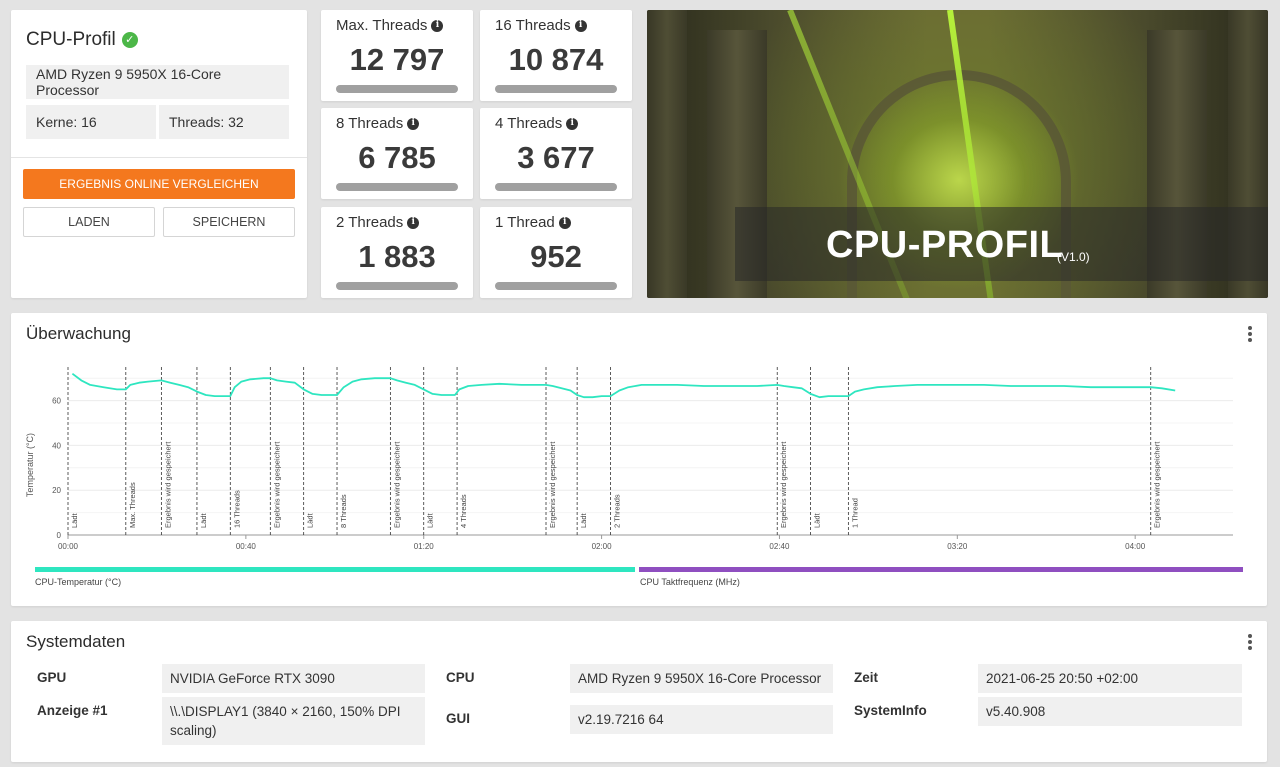  Describe the element at coordinates (68, 546) in the screenshot. I see `x-tick-label: 00:00` at that location.